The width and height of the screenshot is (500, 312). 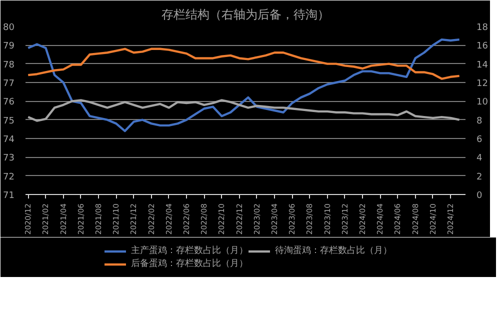 What do you see at coordinates (8, 121) in the screenshot?
I see `y-tick-label: 75` at bounding box center [8, 121].